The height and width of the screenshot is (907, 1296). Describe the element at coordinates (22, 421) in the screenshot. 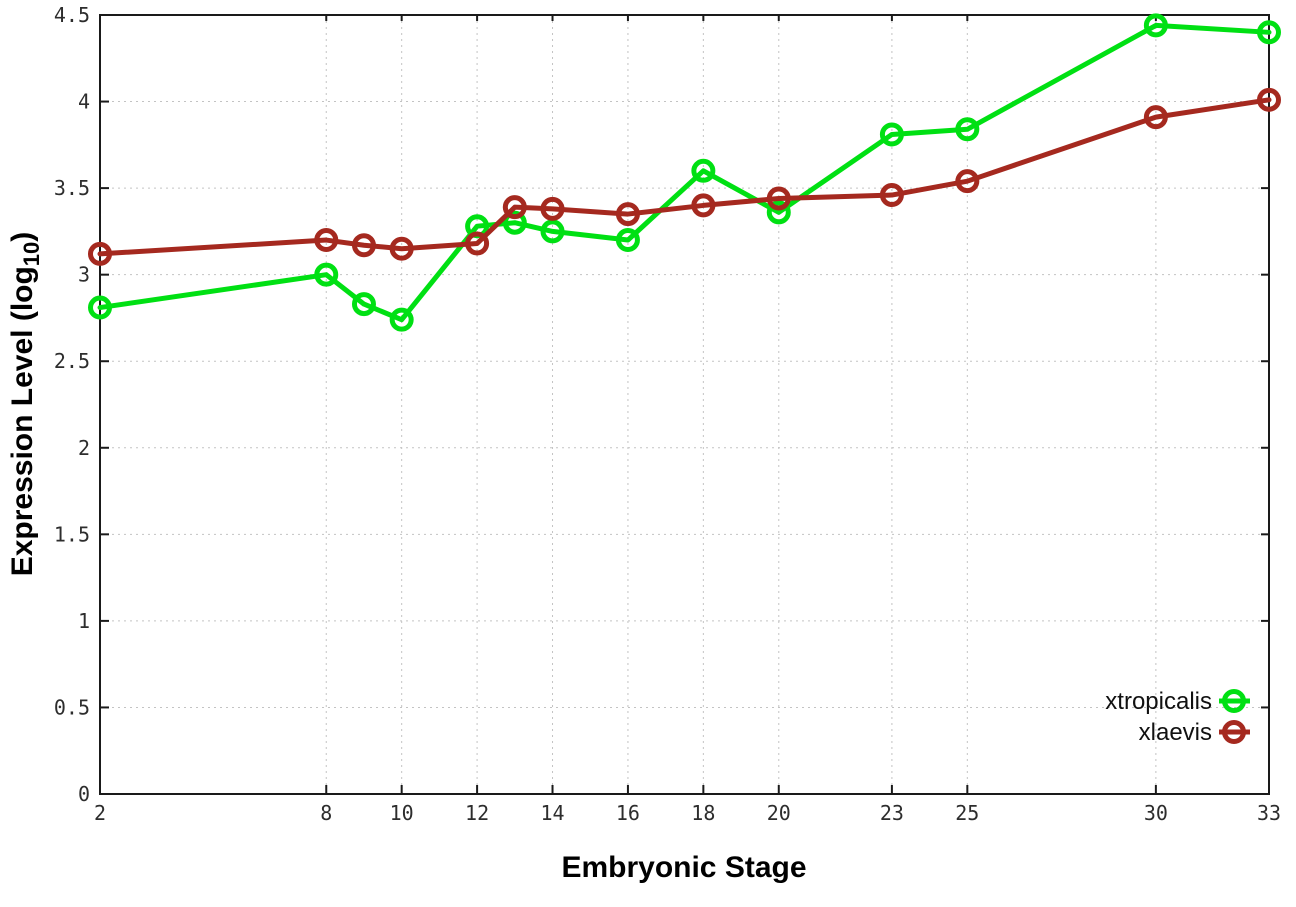

I see `y-axis-title-base: Expression Level (log` at that location.